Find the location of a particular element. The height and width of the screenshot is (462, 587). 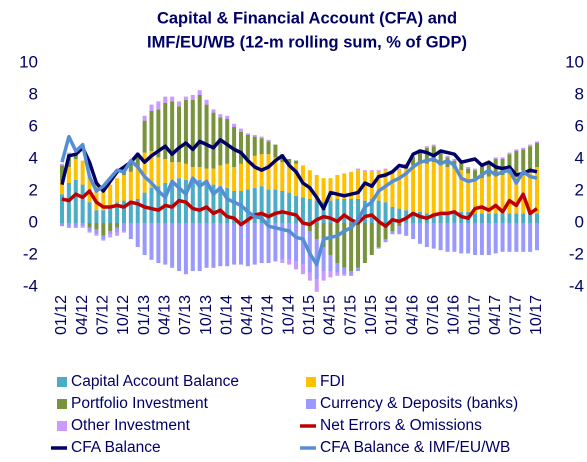

x-tick-label: 10/13 is located at coordinates (206, 315).